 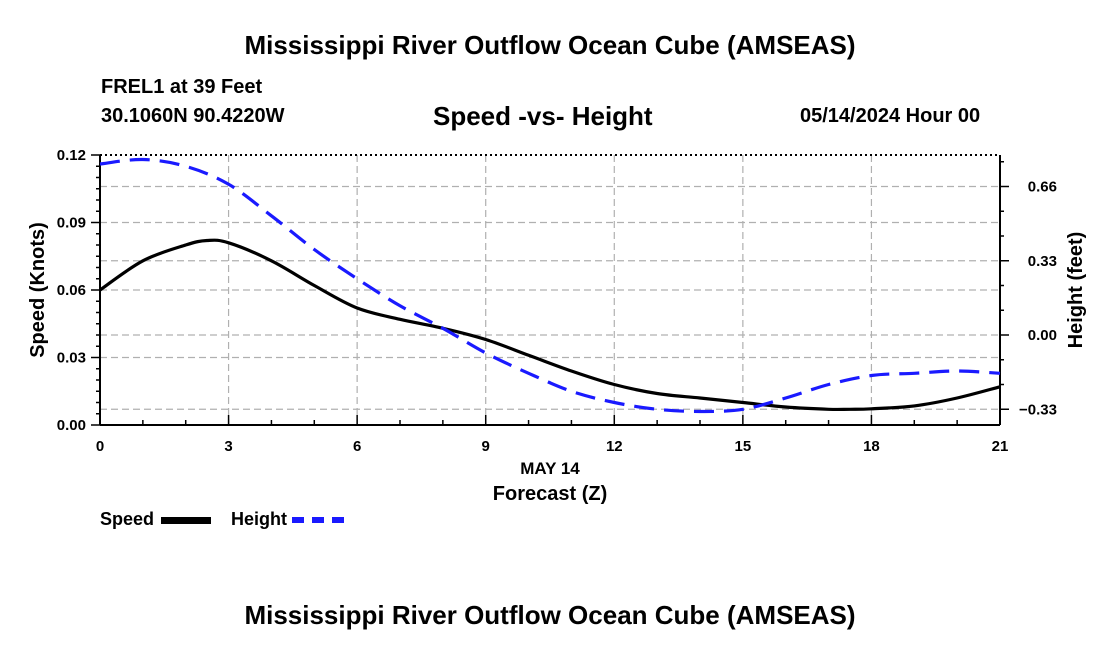 I want to click on x-tick-label: 9, so click(x=486, y=446).